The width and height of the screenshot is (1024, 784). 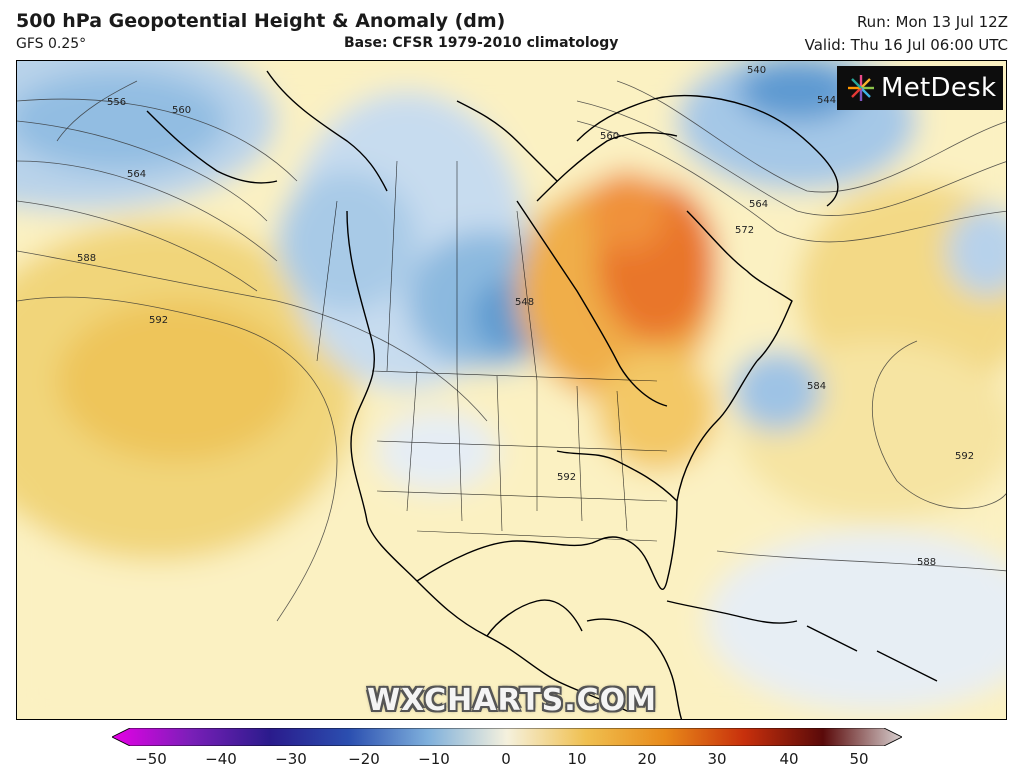 I want to click on model-label: GFS 0.25°, so click(x=51, y=44).